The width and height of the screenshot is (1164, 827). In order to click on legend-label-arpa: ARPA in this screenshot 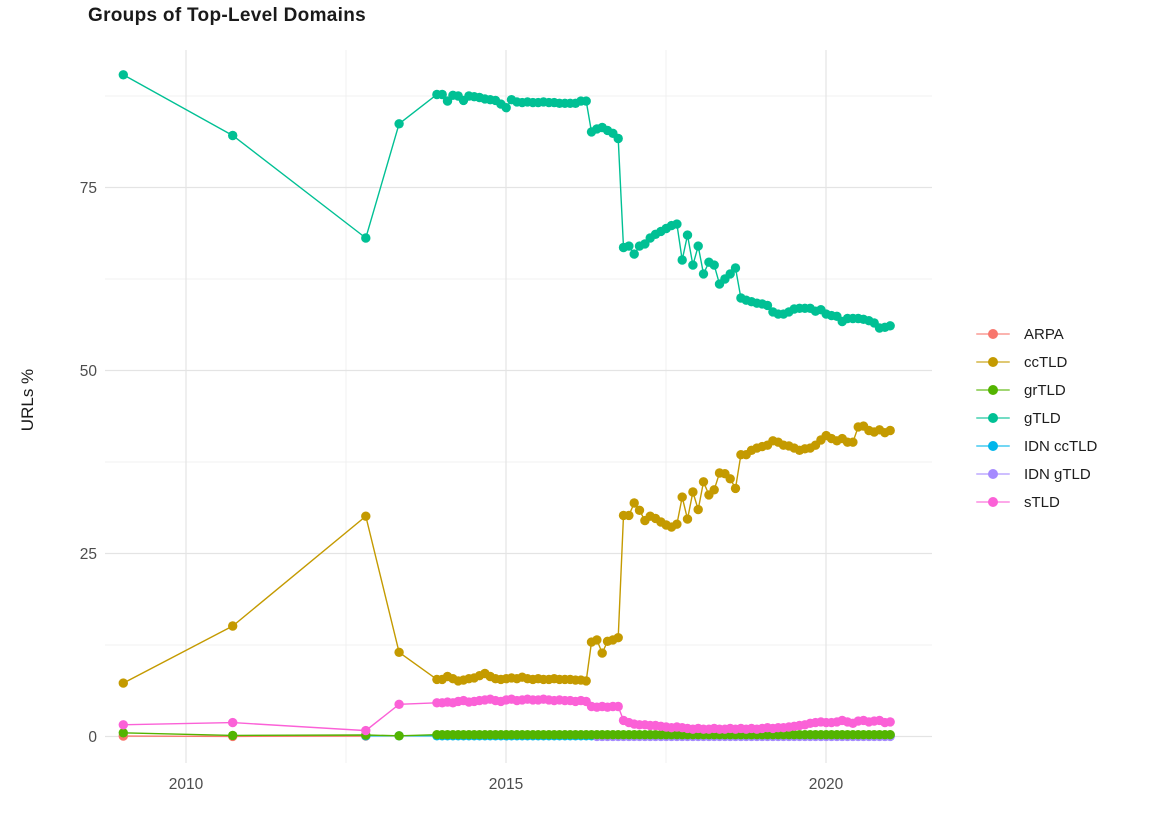, I will do `click(1044, 334)`.